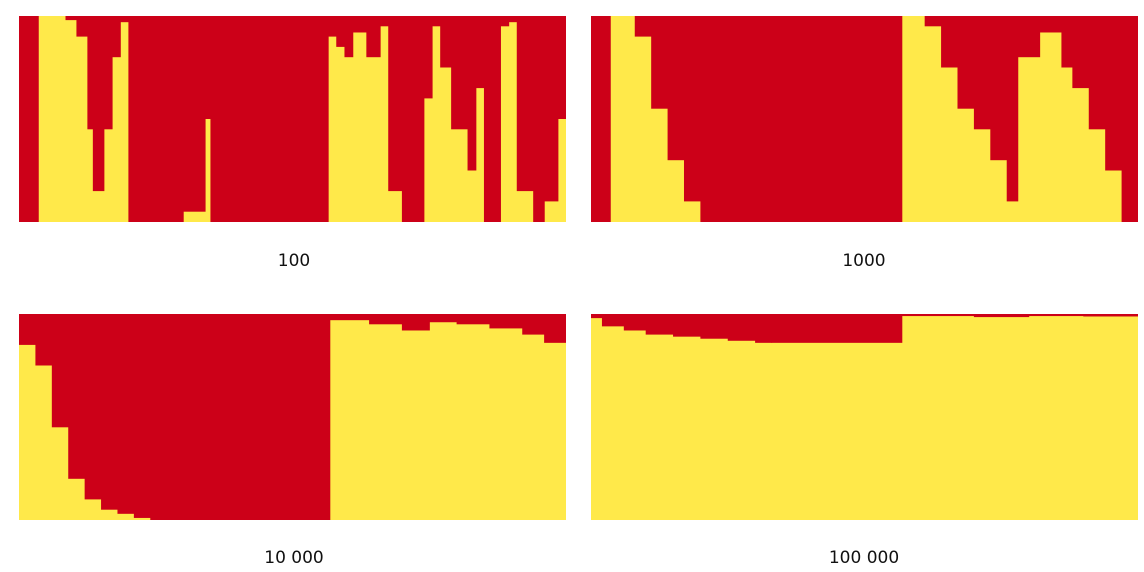 The width and height of the screenshot is (1144, 572). Describe the element at coordinates (864, 558) in the screenshot. I see `panel-label-100000: 100 000` at that location.